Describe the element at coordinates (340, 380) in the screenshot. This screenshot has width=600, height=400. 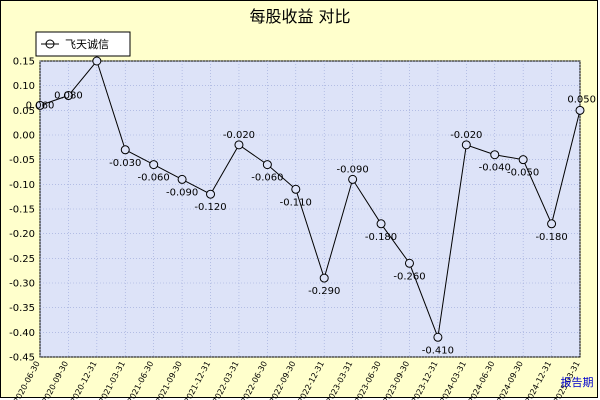
I see `x-tick-label: 2023-03-31` at that location.